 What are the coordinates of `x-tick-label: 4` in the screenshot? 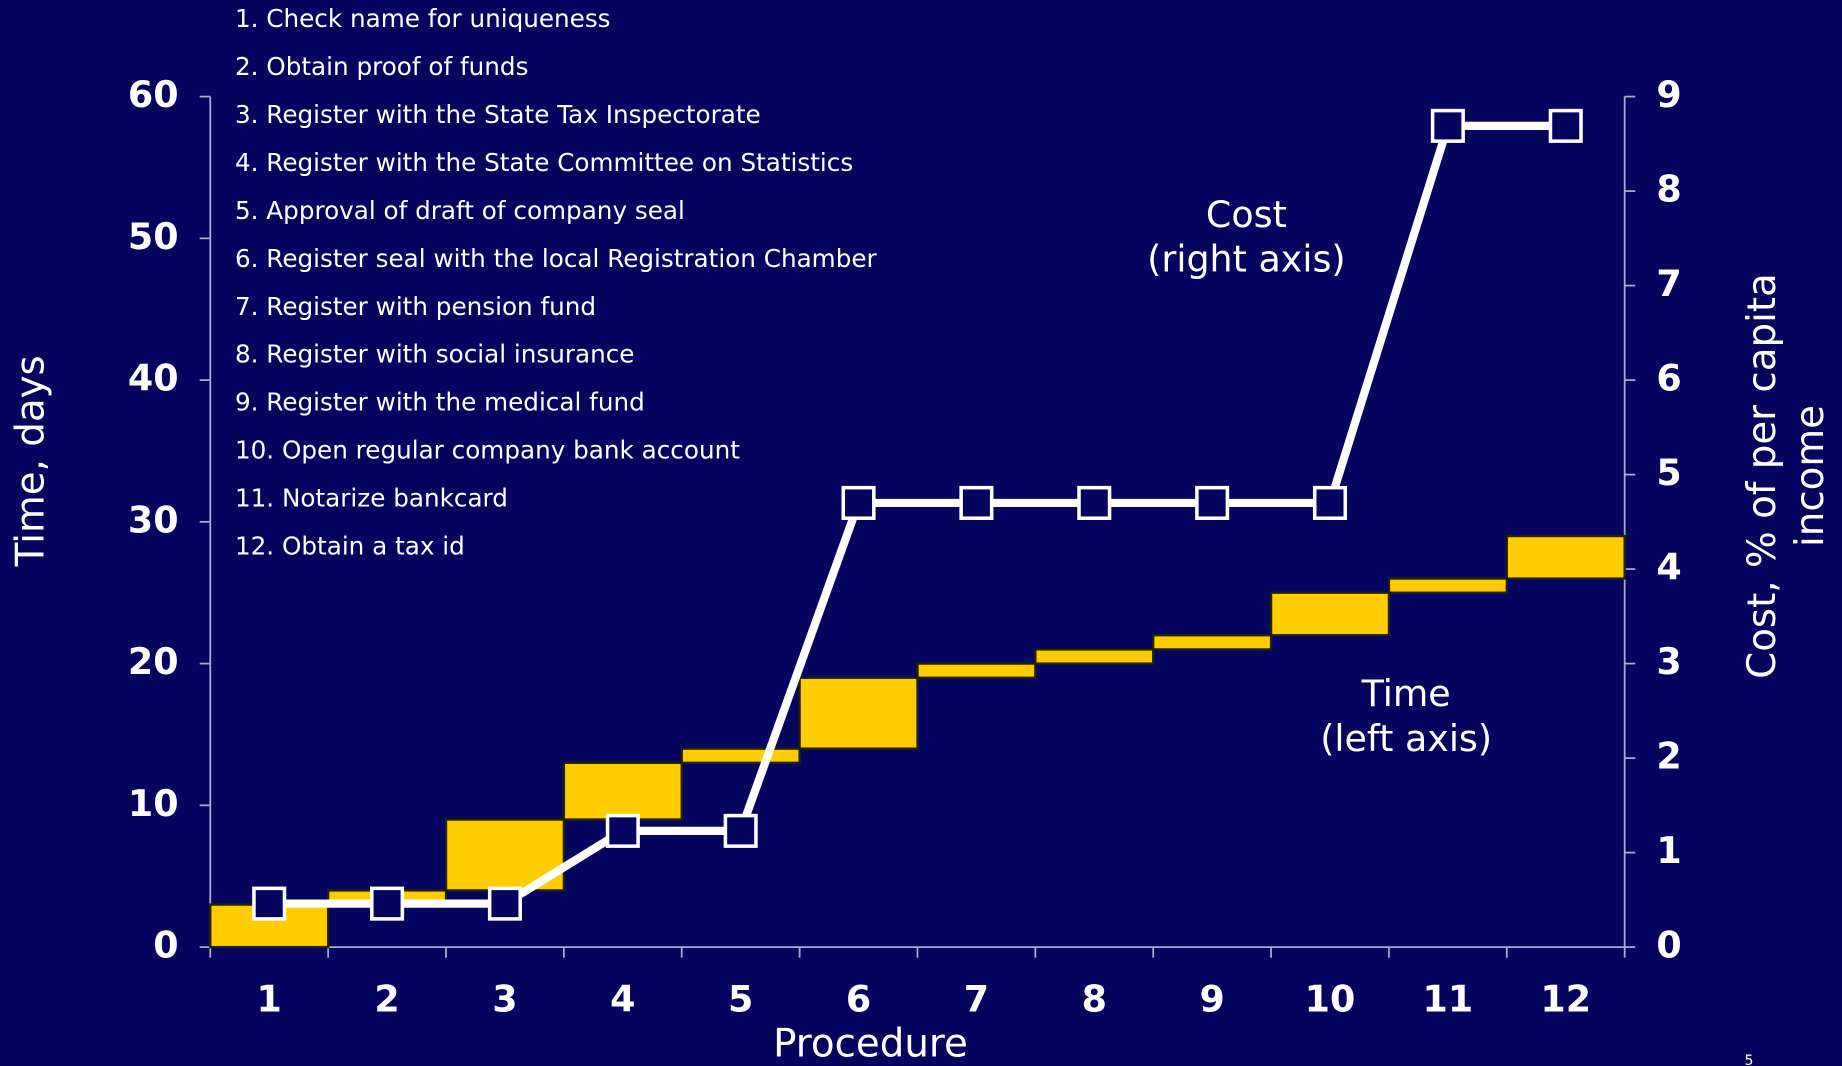 It's located at (622, 999).